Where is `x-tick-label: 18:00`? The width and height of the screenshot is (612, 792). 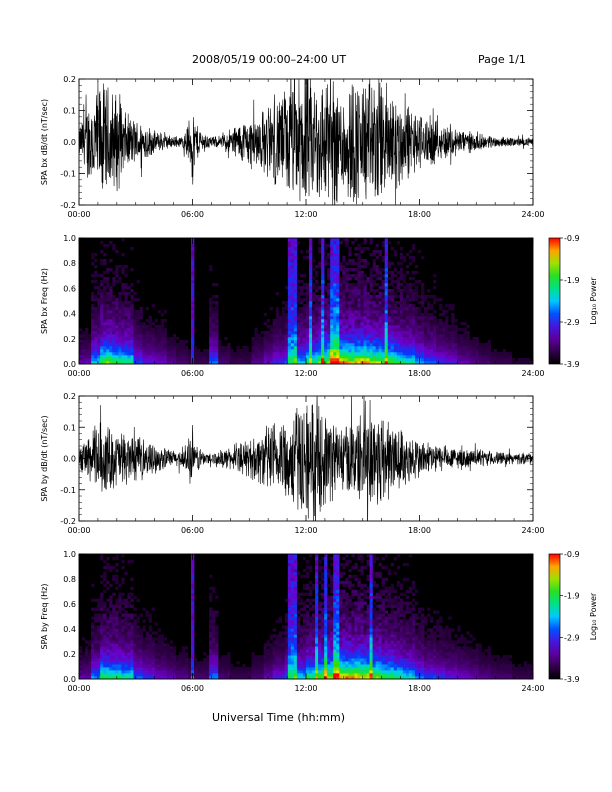 x-tick-label: 18:00 is located at coordinates (419, 530).